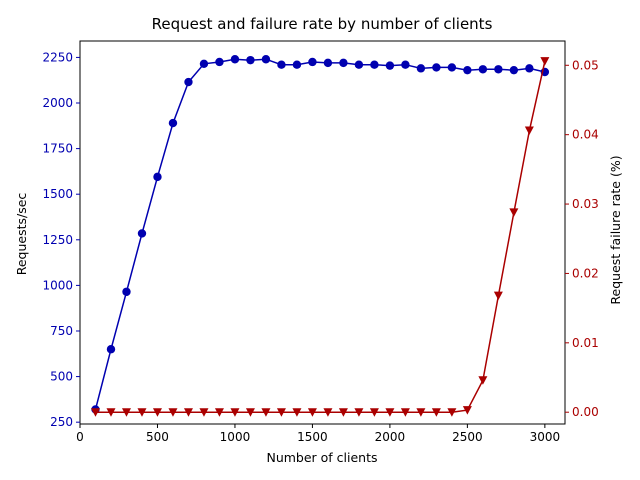 This screenshot has width=640, height=480. I want to click on x-tick-label: 500, so click(157, 437).